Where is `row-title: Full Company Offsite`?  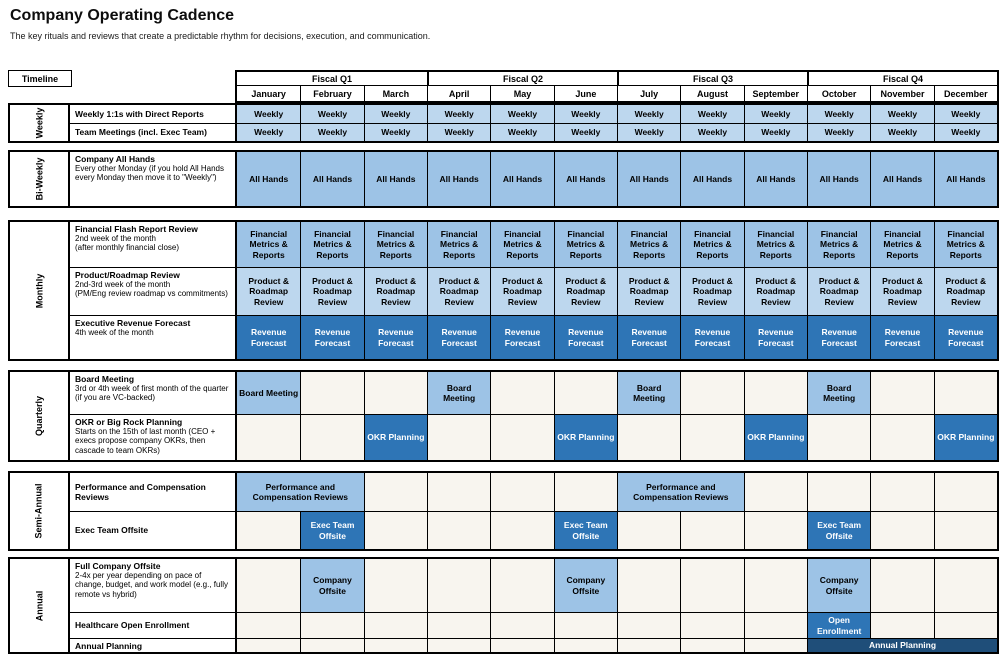
row-title: Full Company Offsite is located at coordinates (118, 566).